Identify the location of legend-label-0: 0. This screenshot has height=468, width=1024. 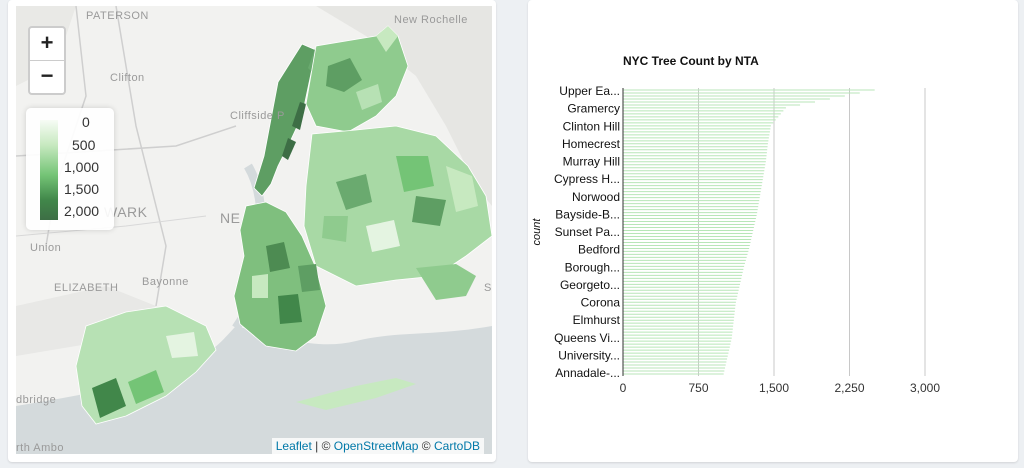
(86, 122).